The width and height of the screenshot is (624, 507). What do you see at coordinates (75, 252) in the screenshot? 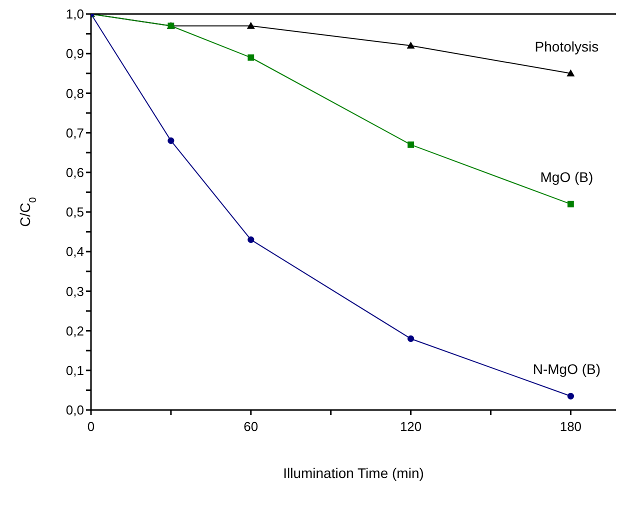
I see `y-tick-label: 0,4` at bounding box center [75, 252].